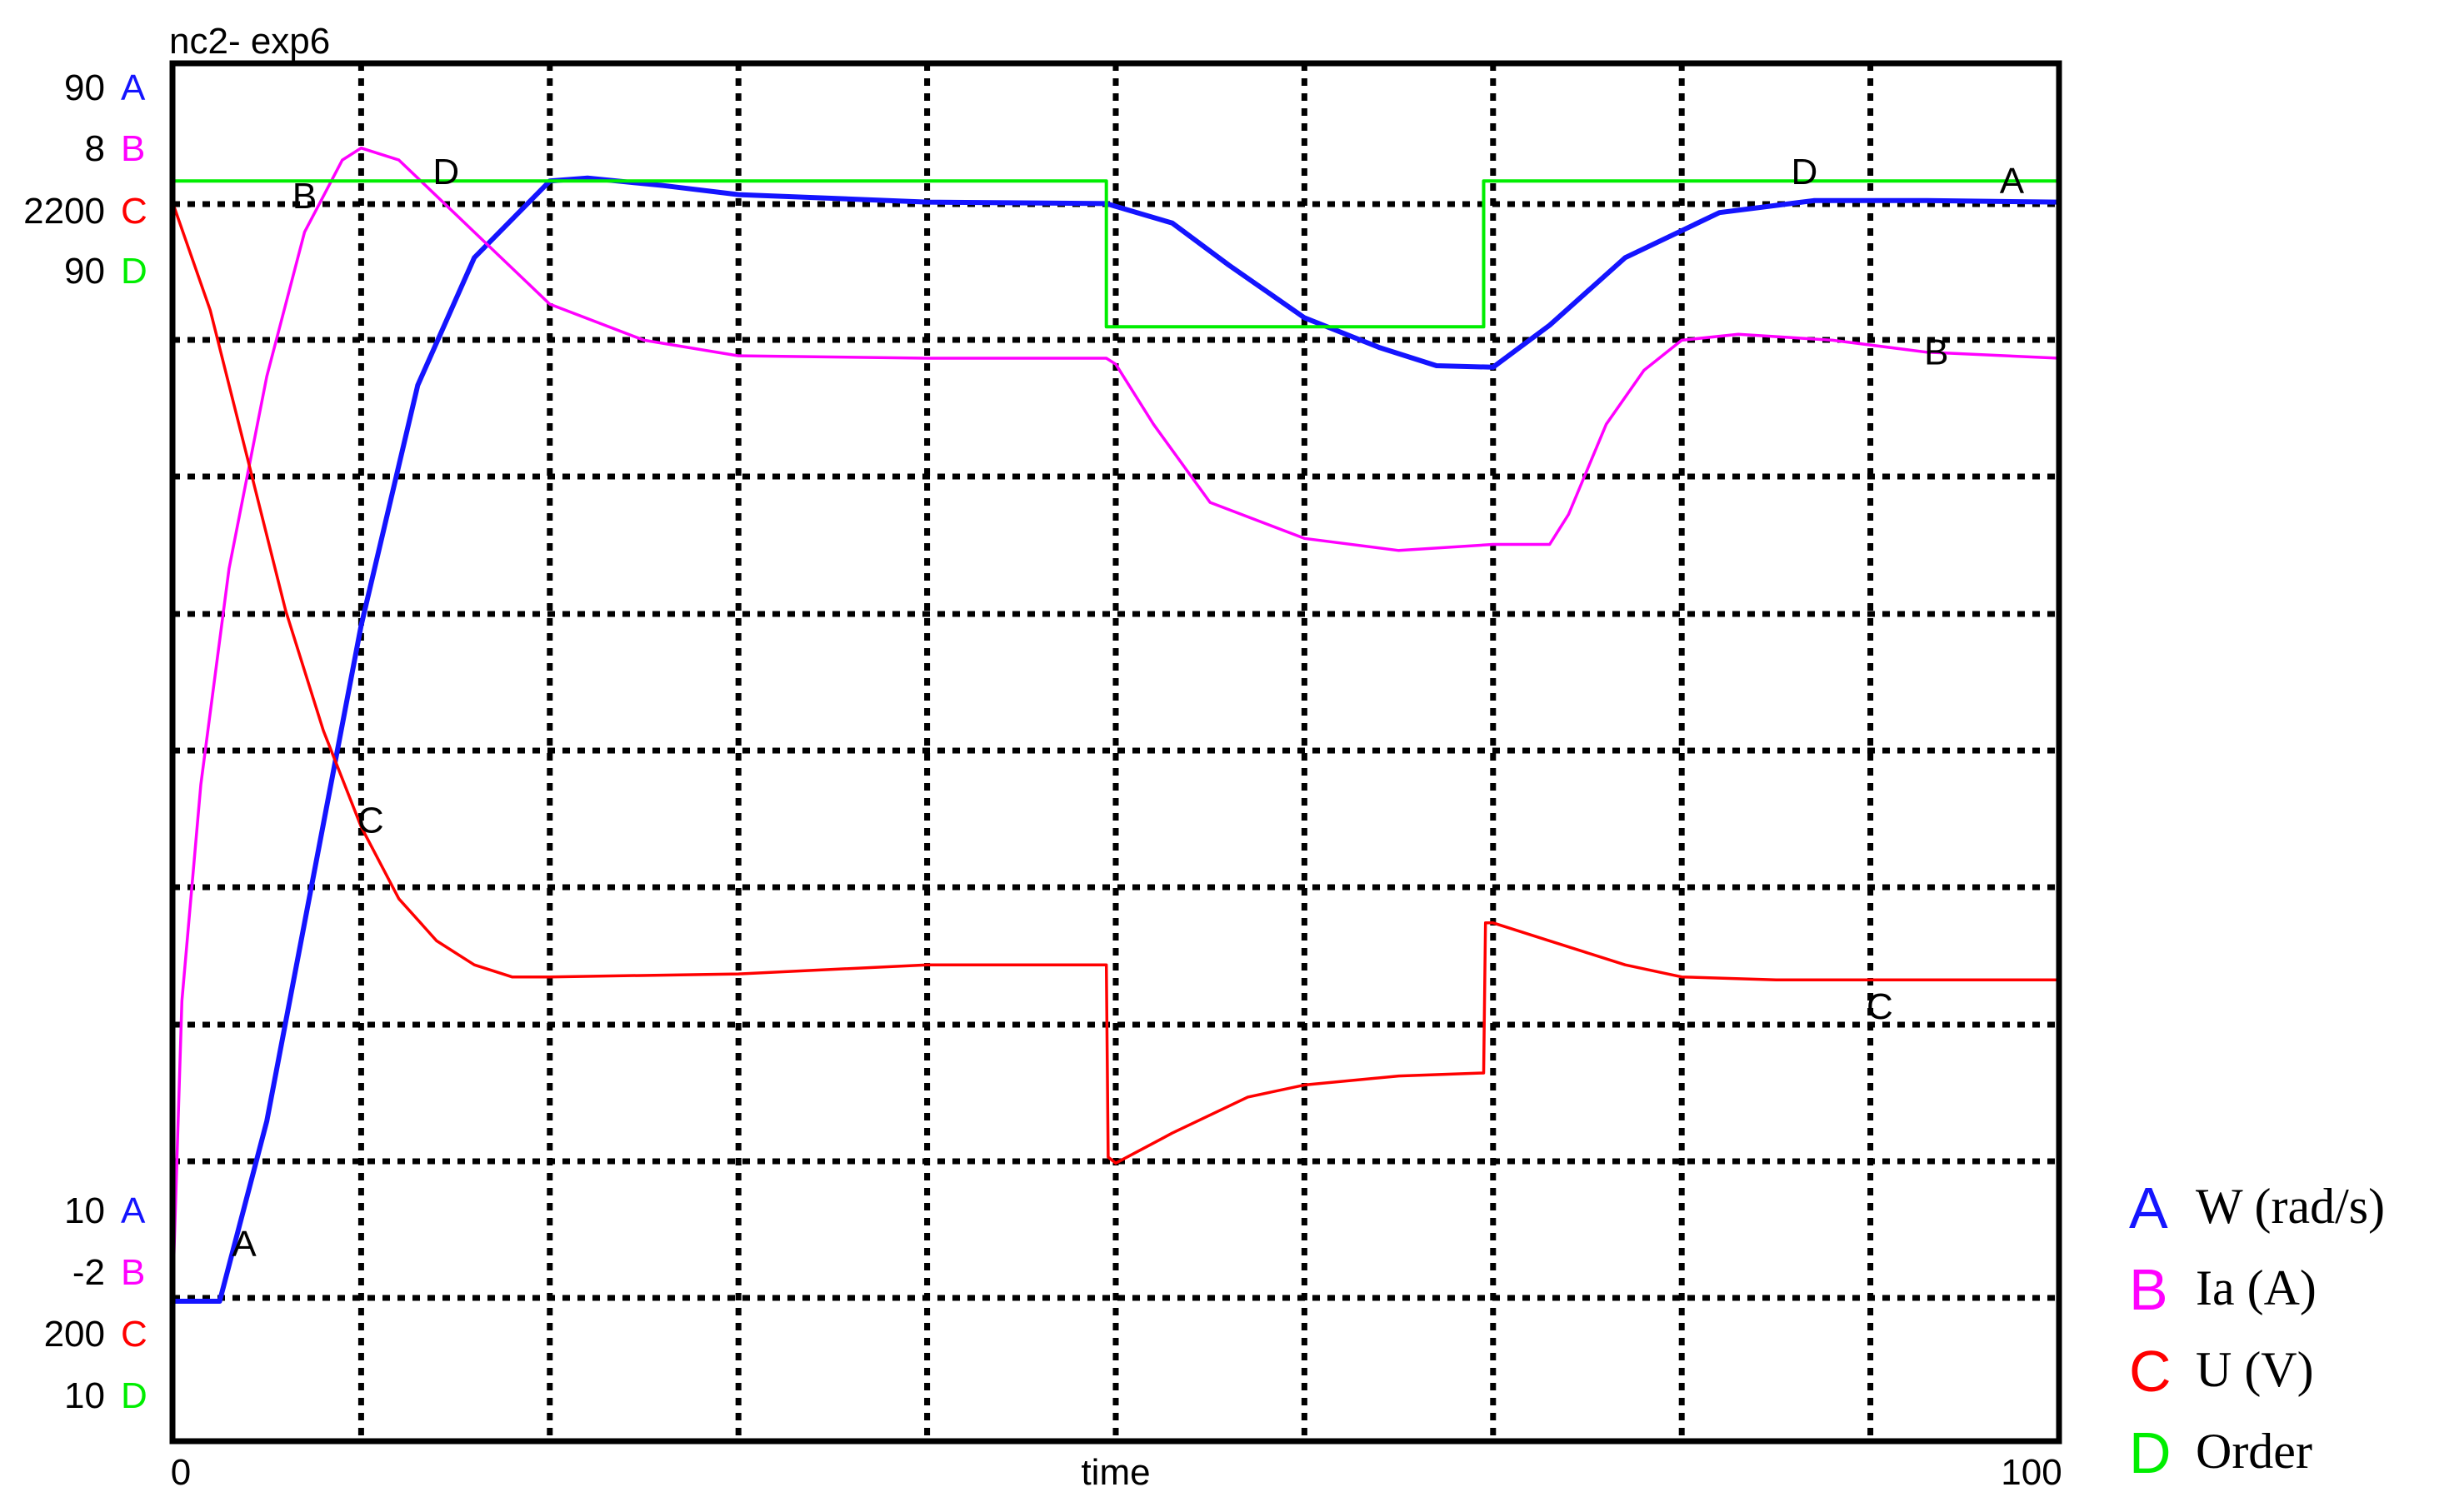 This screenshot has height=1512, width=2449. I want to click on legend: A W (rad/s) B Ia (A) C U (V) D Order, so click(2257, 1330).